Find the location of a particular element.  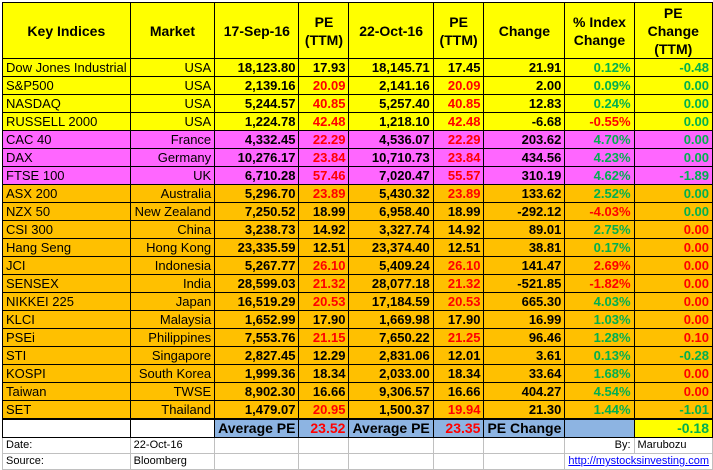

header-pe-2: PE (TTM) is located at coordinates (458, 30).